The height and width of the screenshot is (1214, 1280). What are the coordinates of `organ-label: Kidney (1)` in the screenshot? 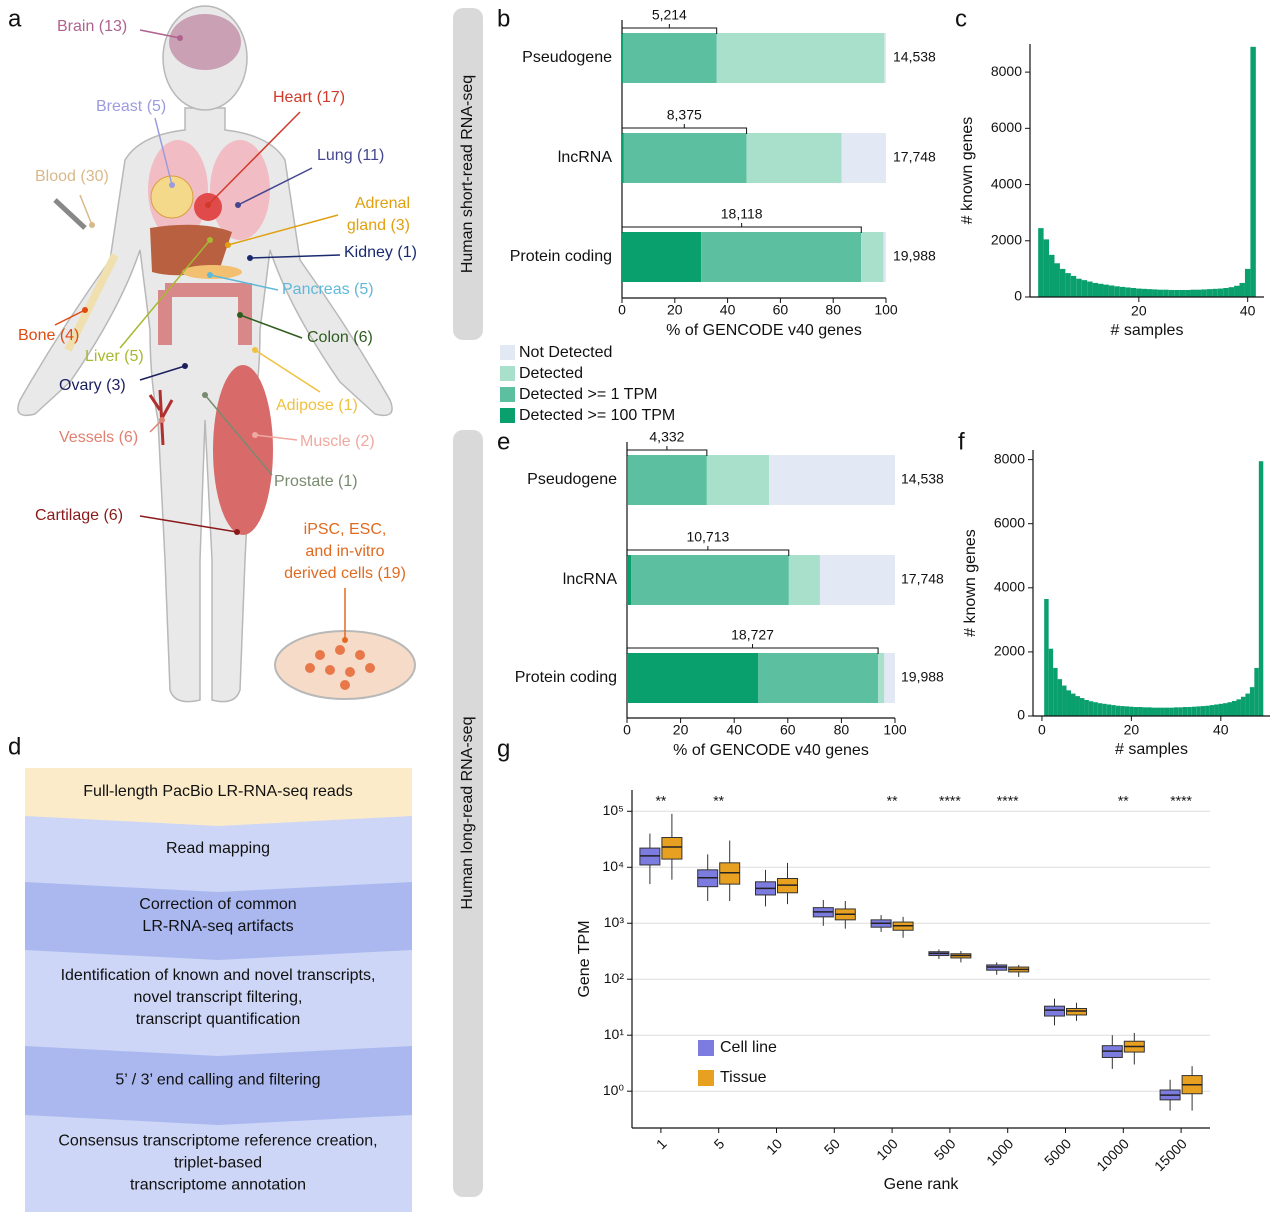 It's located at (380, 252).